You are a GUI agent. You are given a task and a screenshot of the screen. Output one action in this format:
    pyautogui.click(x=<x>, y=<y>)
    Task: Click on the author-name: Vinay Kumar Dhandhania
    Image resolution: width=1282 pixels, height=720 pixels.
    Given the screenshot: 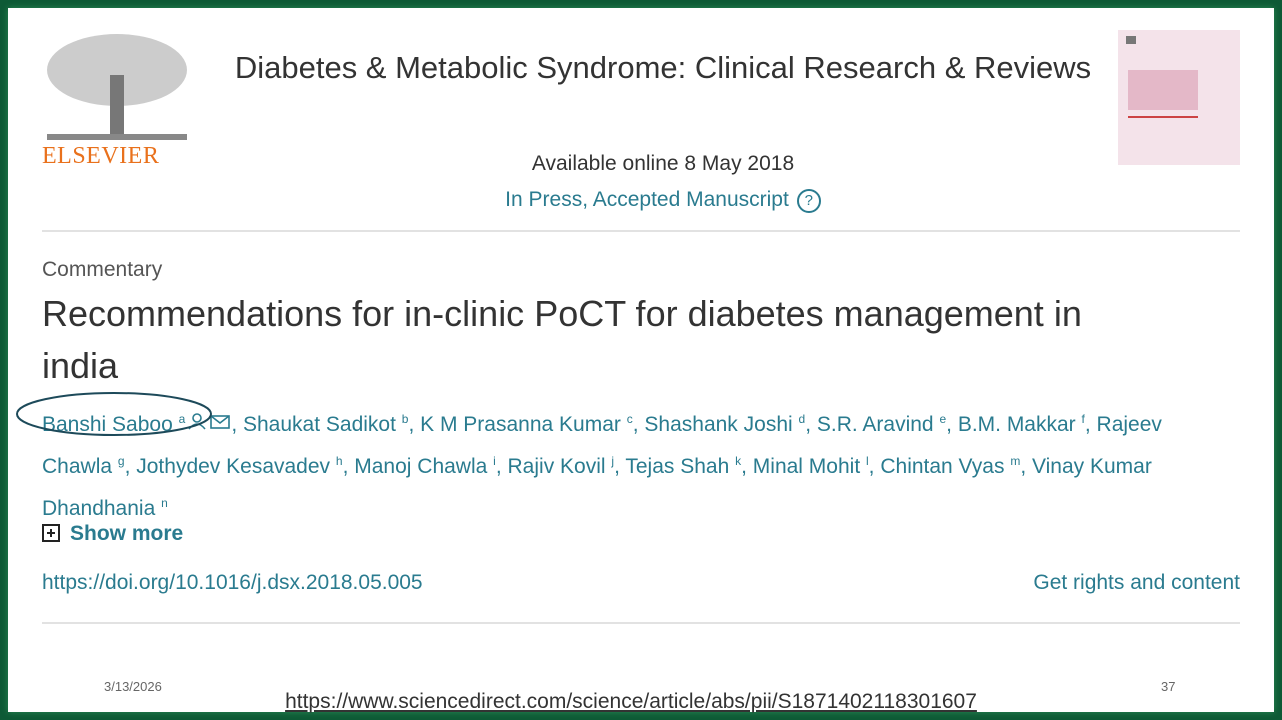 What is the action you would take?
    pyautogui.click(x=597, y=487)
    